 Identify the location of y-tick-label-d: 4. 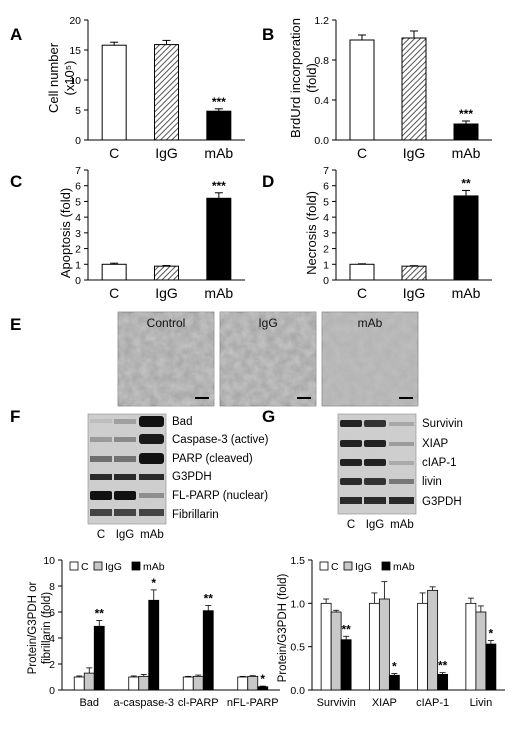
(326, 218).